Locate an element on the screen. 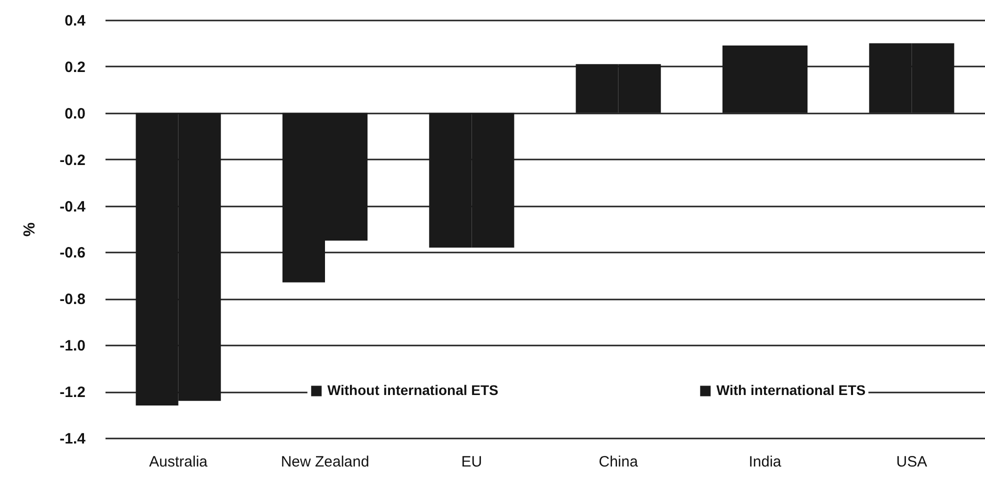 This screenshot has width=985, height=488. y-tick-label: -0.4 is located at coordinates (73, 207).